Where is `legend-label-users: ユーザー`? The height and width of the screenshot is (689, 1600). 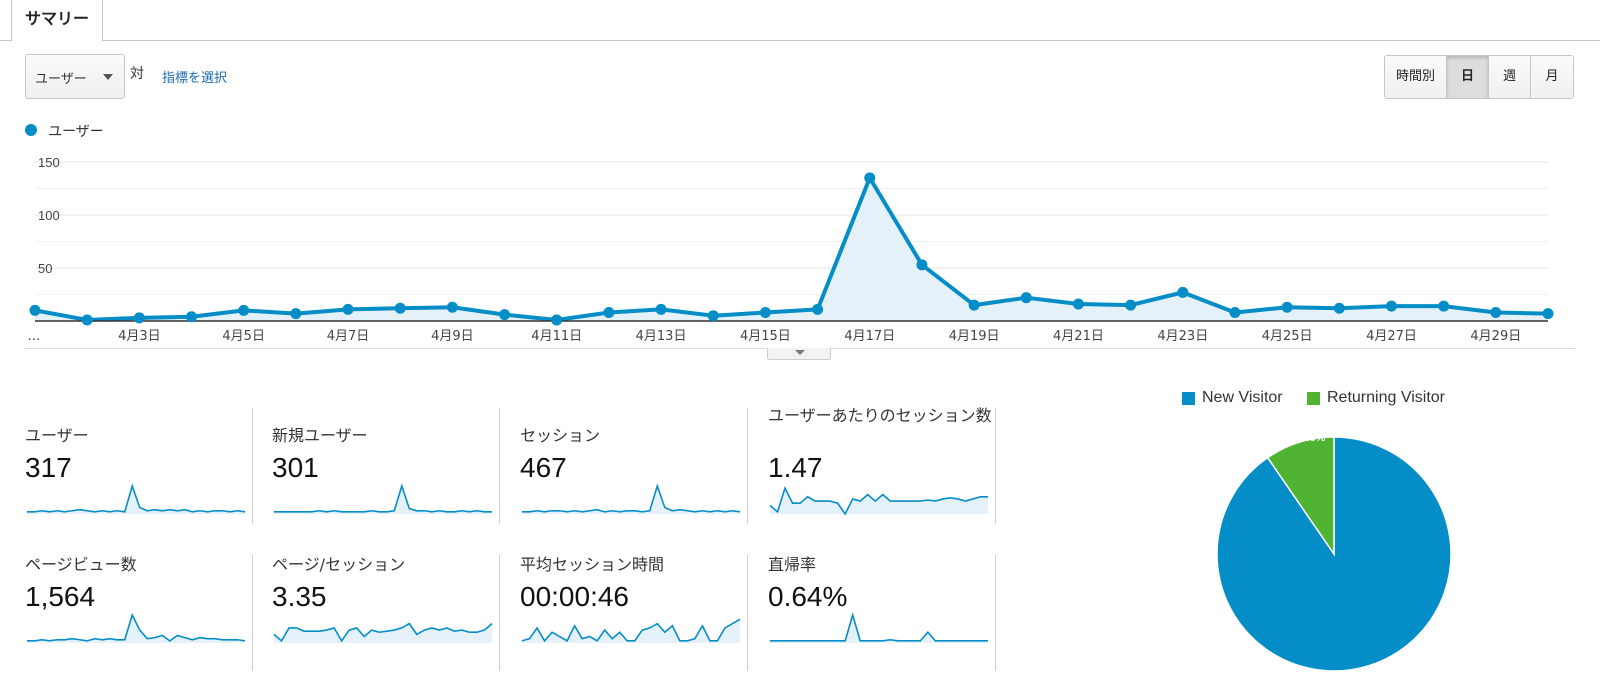
legend-label-users: ユーザー is located at coordinates (76, 132).